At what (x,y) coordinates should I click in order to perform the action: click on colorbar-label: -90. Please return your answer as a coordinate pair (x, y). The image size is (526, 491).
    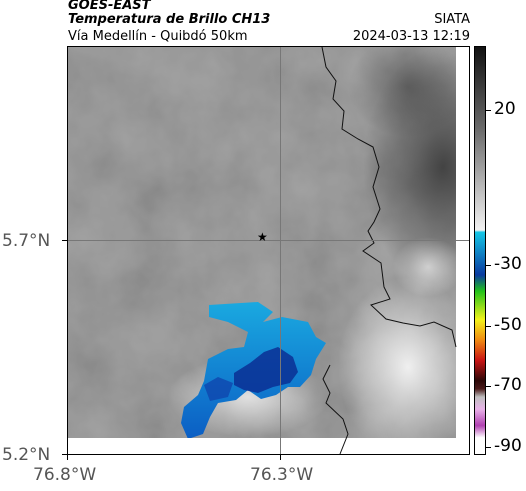
    Looking at the image, I should click on (508, 446).